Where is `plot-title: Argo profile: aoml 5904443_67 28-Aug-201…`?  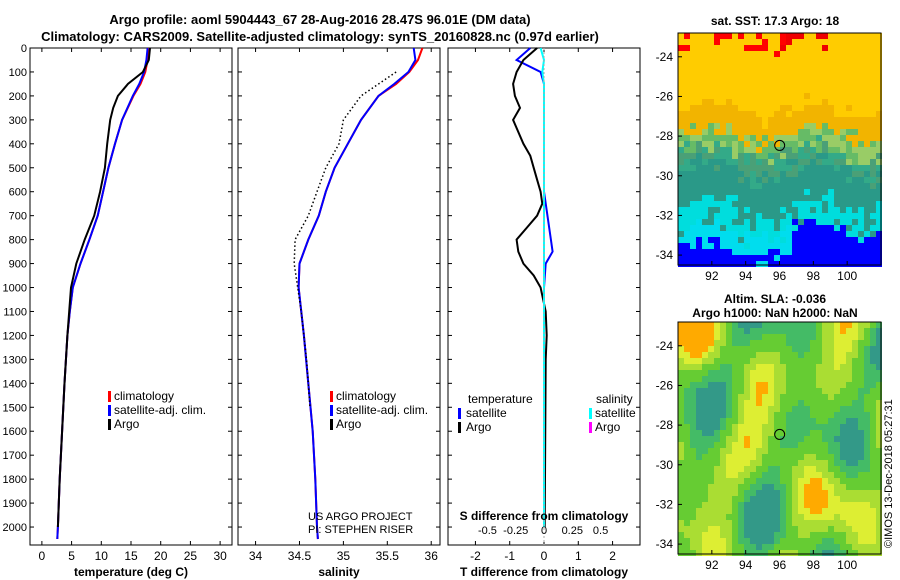
plot-title: Argo profile: aoml 5904443_67 28-Aug-201… is located at coordinates (320, 19).